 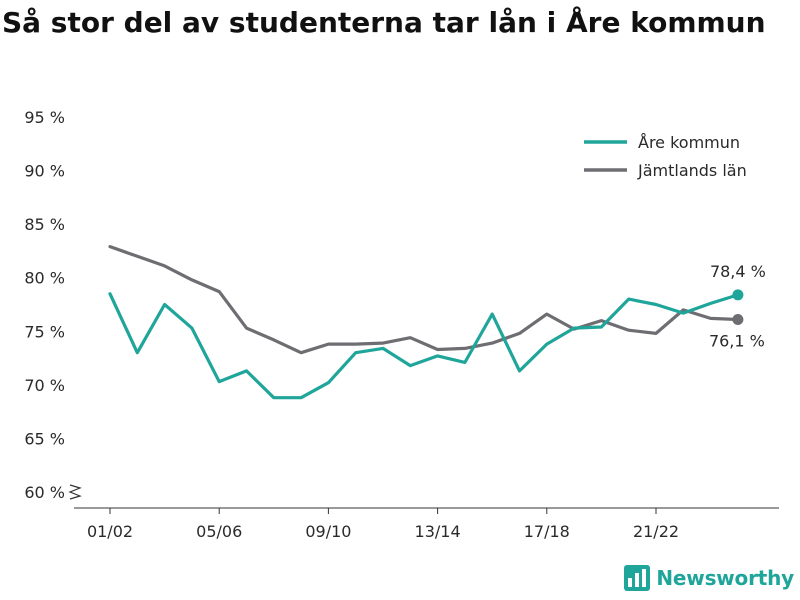 What do you see at coordinates (547, 531) in the screenshot?
I see `x-tick-label: 17/18` at bounding box center [547, 531].